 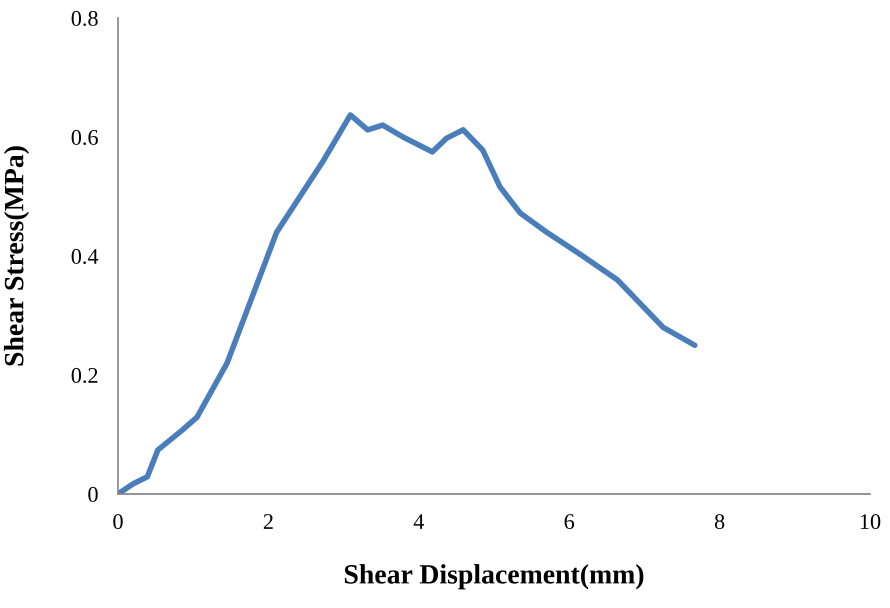 What do you see at coordinates (569, 522) in the screenshot?
I see `x-tick-label: 6` at bounding box center [569, 522].